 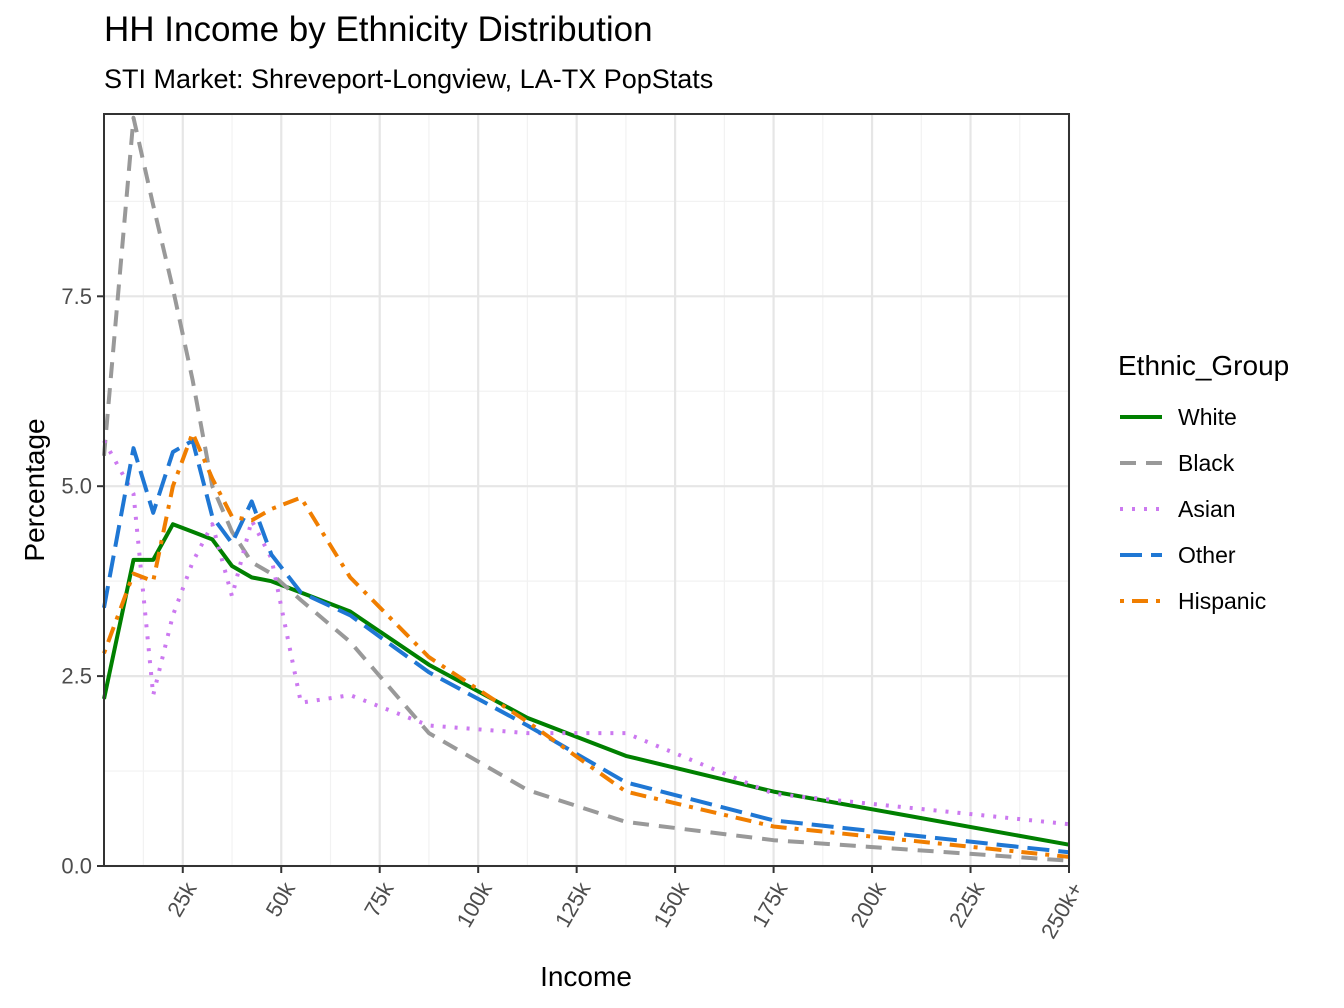 What do you see at coordinates (1141, 555) in the screenshot?
I see `legend-key-other` at bounding box center [1141, 555].